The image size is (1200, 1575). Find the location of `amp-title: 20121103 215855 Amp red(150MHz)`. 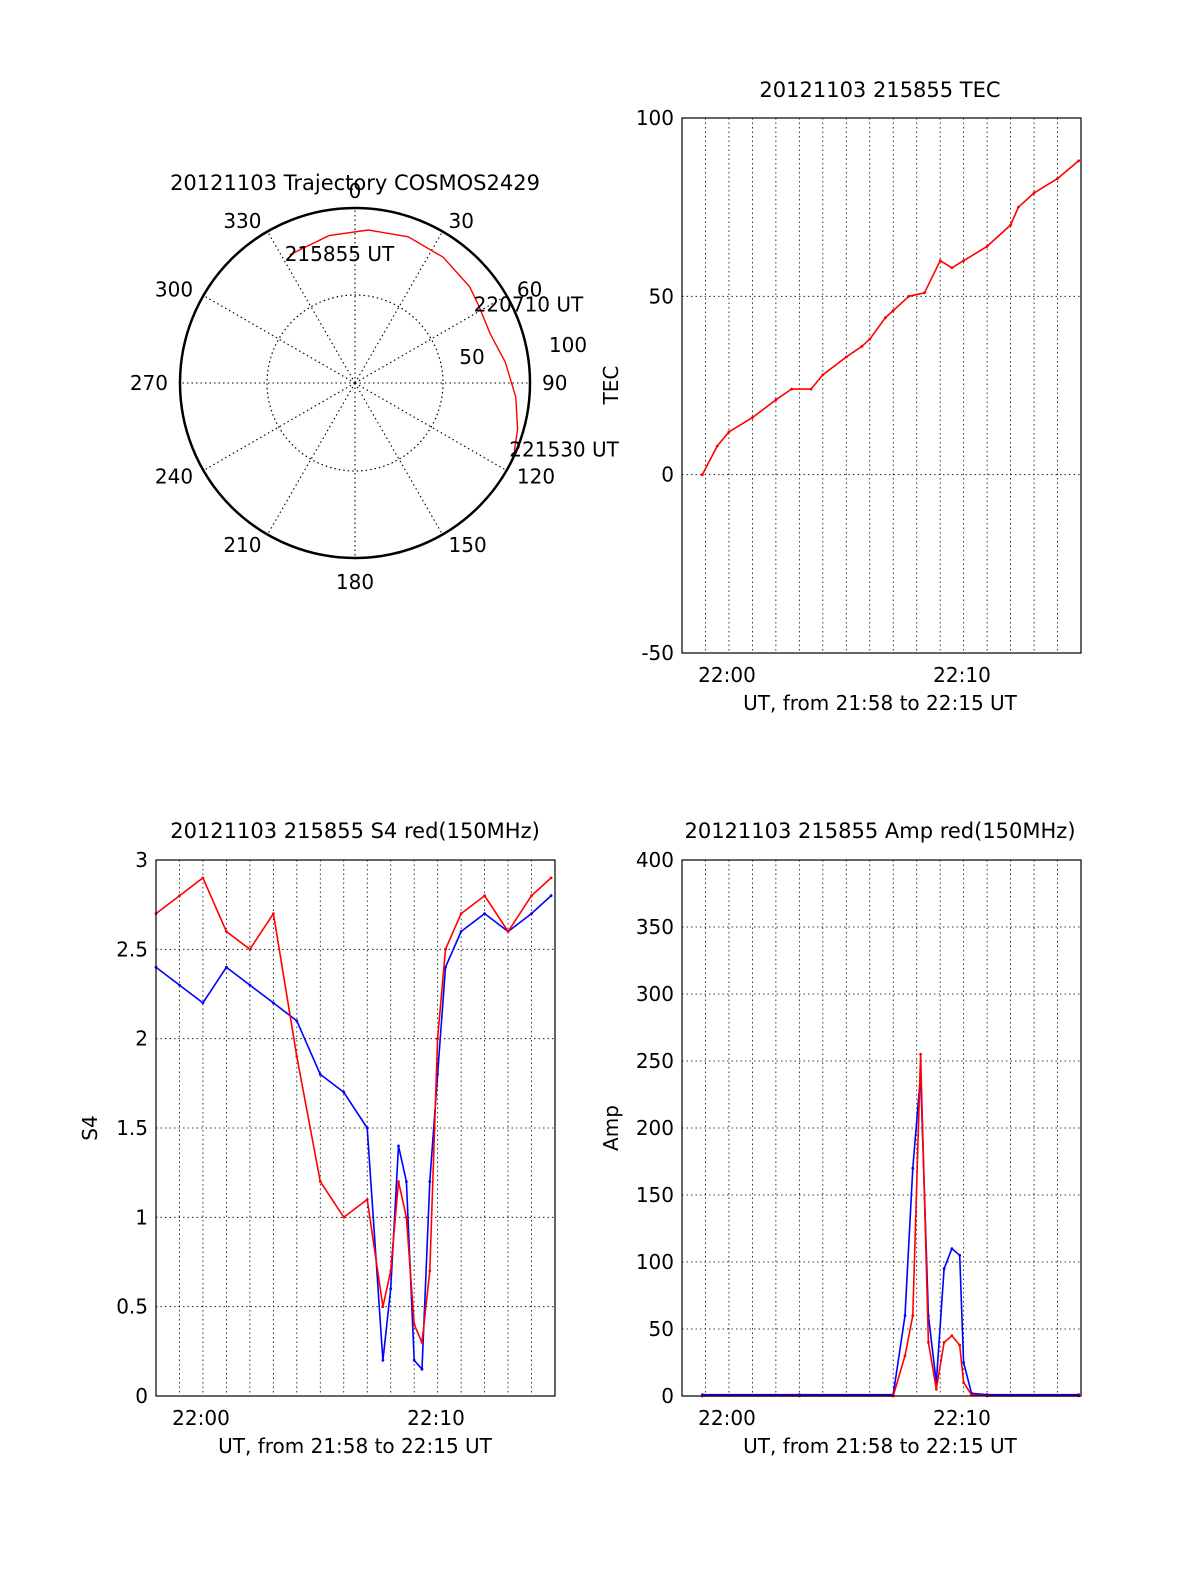

amp-title: 20121103 215855 Amp red(150MHz) is located at coordinates (879, 831).